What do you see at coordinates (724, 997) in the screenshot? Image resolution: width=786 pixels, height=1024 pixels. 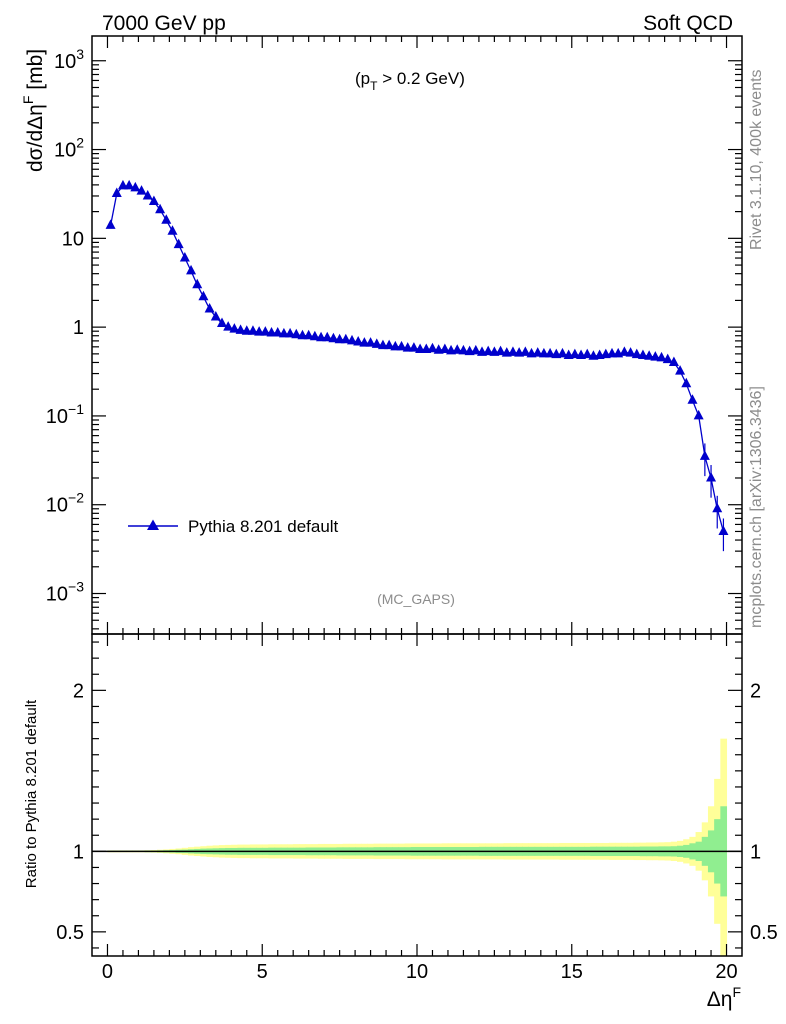 I see `x-axis-title: ΔηF` at bounding box center [724, 997].